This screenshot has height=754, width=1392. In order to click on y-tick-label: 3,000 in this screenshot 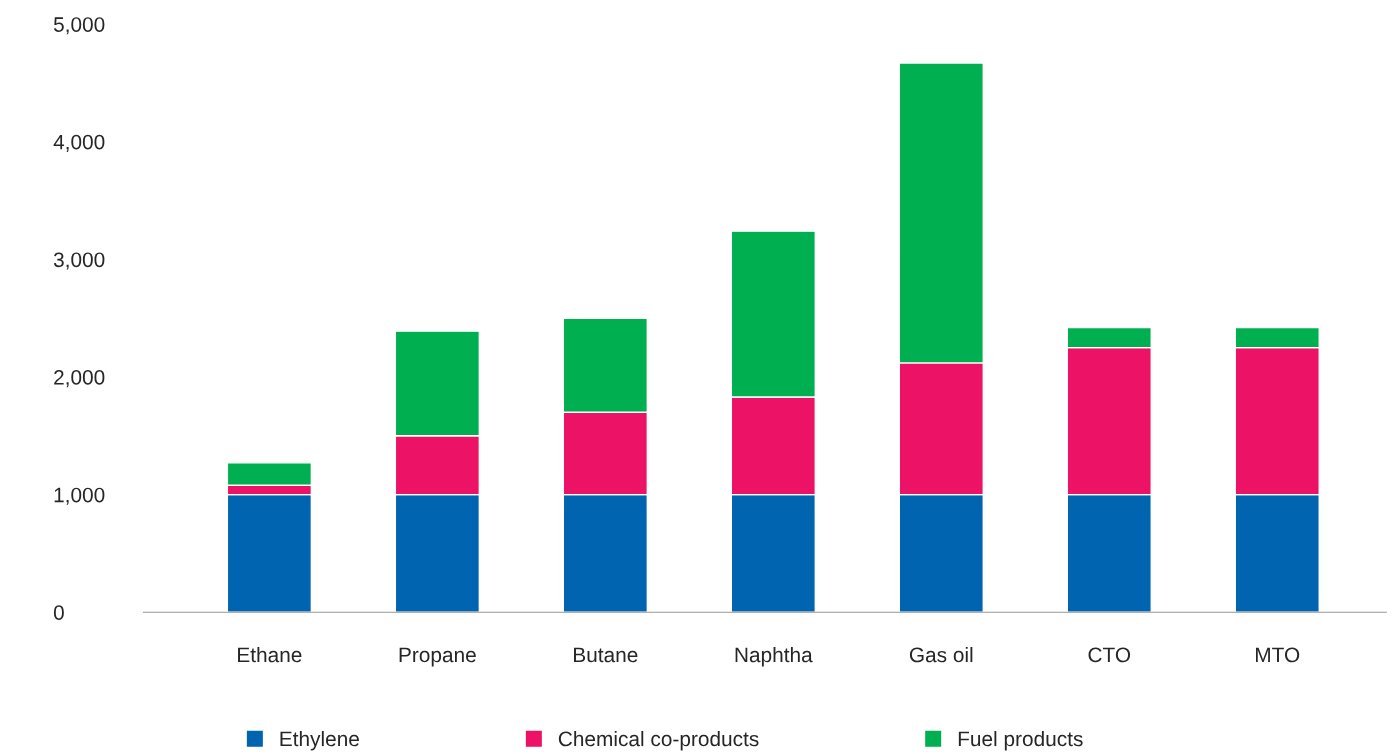, I will do `click(79, 261)`.